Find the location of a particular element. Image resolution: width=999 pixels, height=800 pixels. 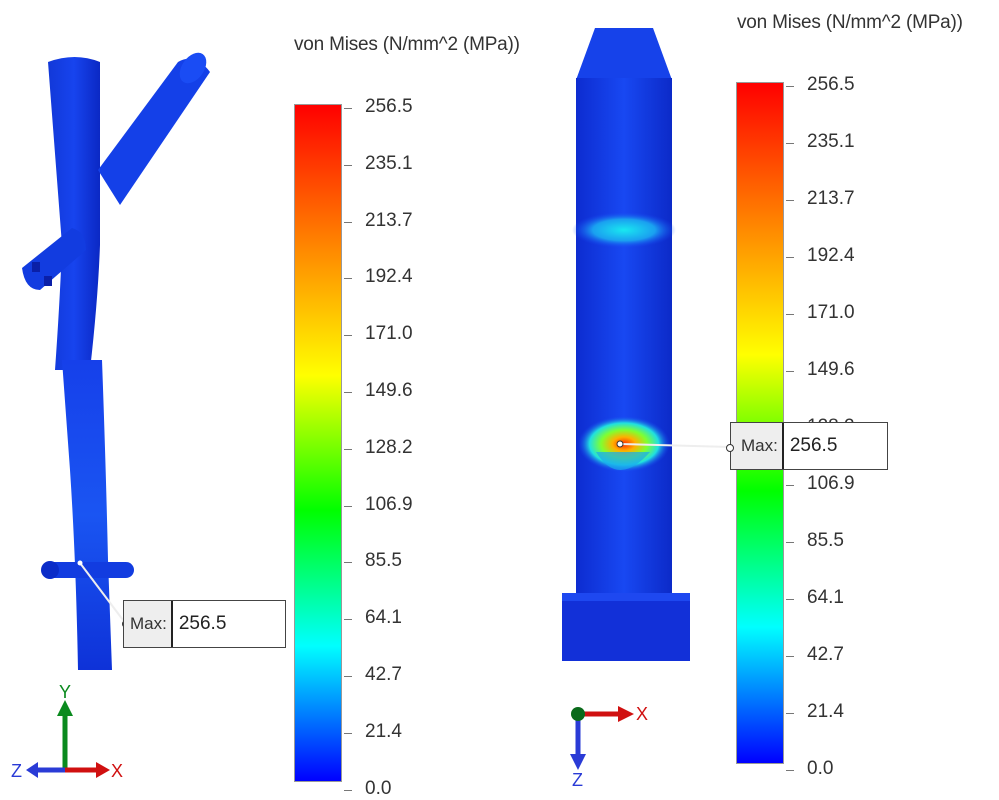

lug-slot is located at coordinates (36, 267).